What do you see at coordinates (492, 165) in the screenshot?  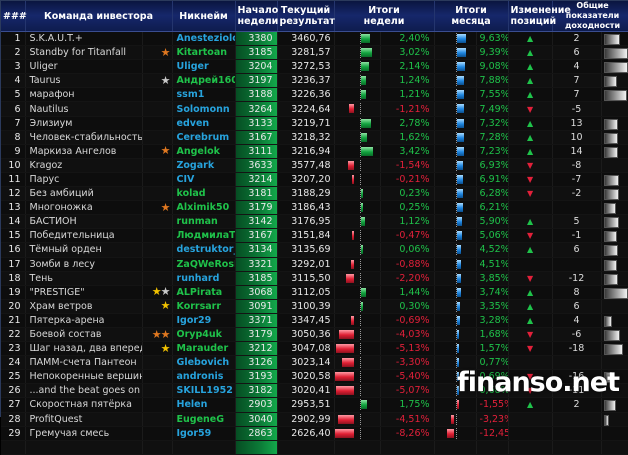 I see `cell-month-pct: 6,93%` at bounding box center [492, 165].